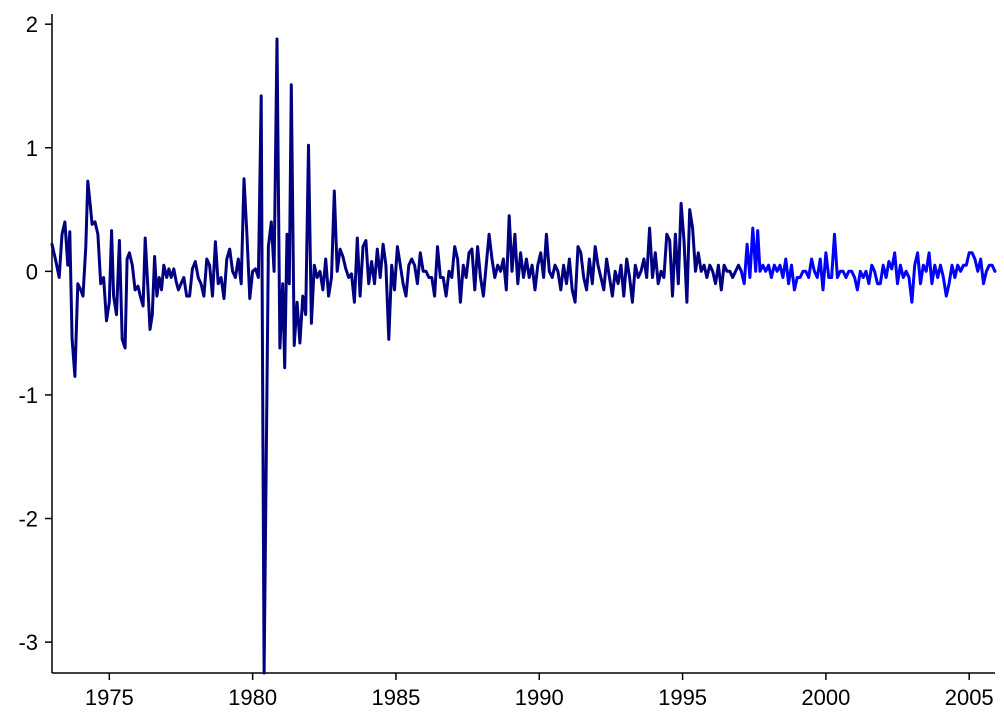 The width and height of the screenshot is (1004, 719). I want to click on y-tick-label: 2, so click(32, 24).